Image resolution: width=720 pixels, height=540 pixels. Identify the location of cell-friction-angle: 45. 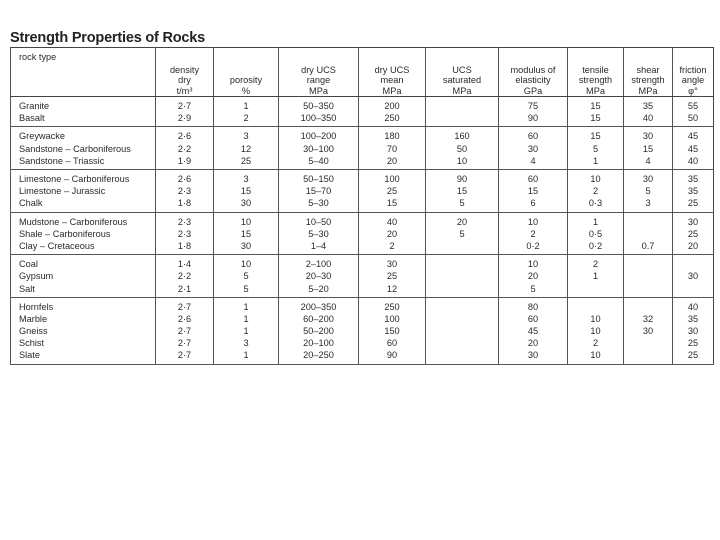
(693, 134).